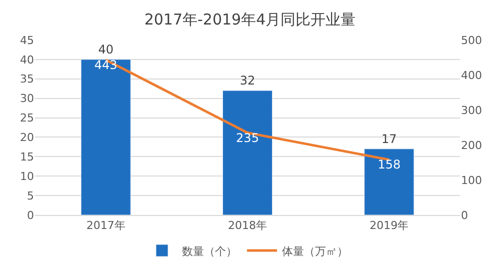 The height and width of the screenshot is (277, 500). I want to click on y-tick-label: 20, so click(27, 137).